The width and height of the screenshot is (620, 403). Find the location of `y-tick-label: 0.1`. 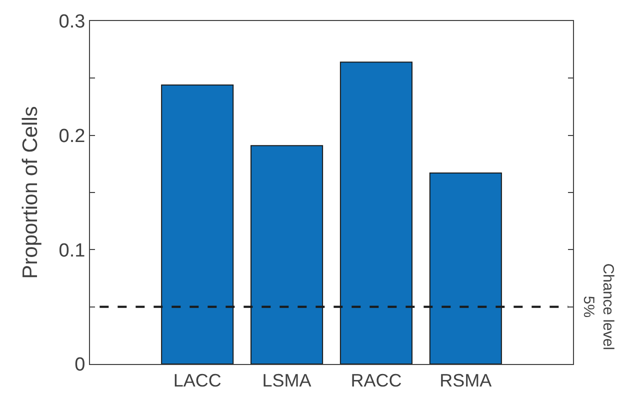

y-tick-label: 0.1 is located at coordinates (72, 251).